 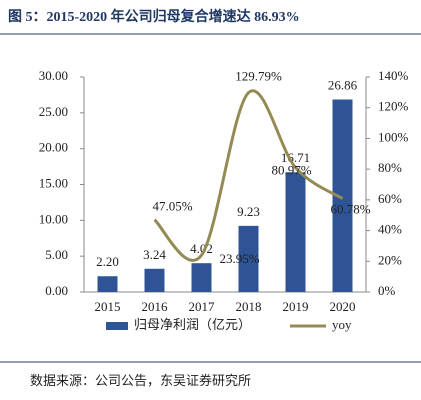 I want to click on line-value-label: 129.79%, so click(x=258, y=76).